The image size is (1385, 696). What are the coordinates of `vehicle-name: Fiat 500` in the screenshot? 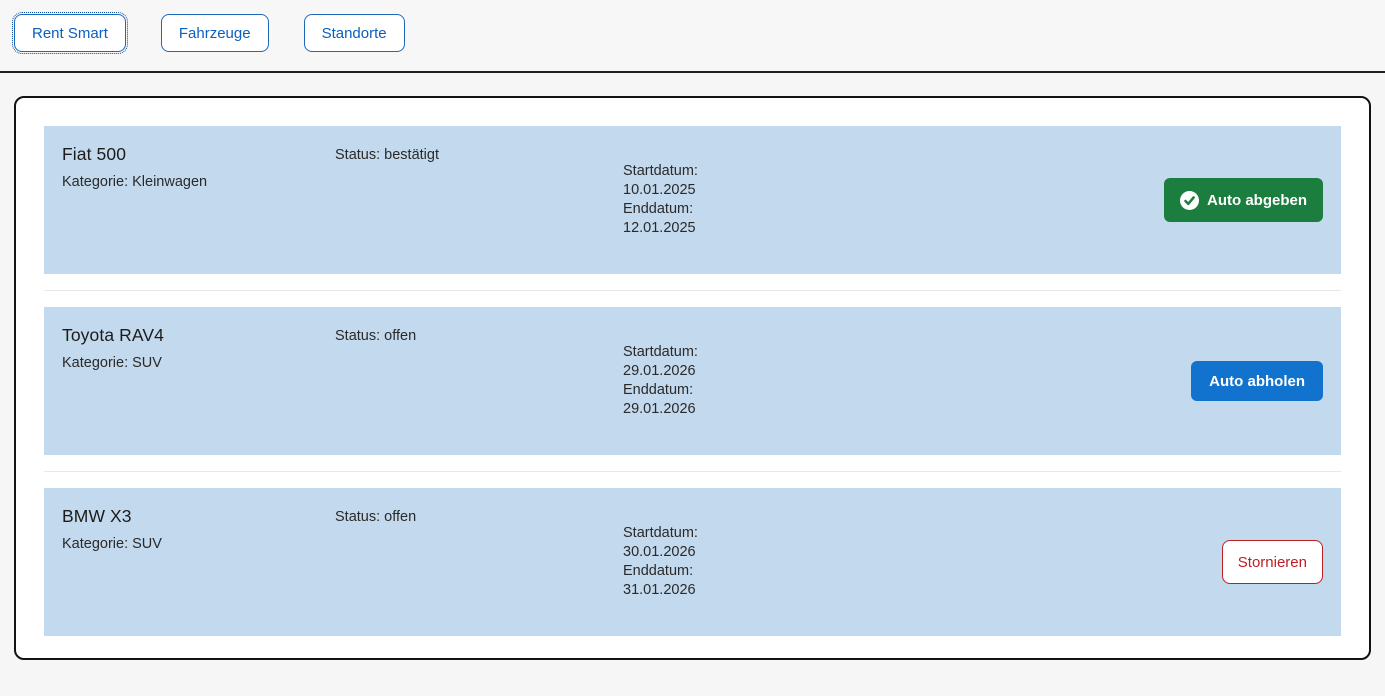 It's located at (94, 154).